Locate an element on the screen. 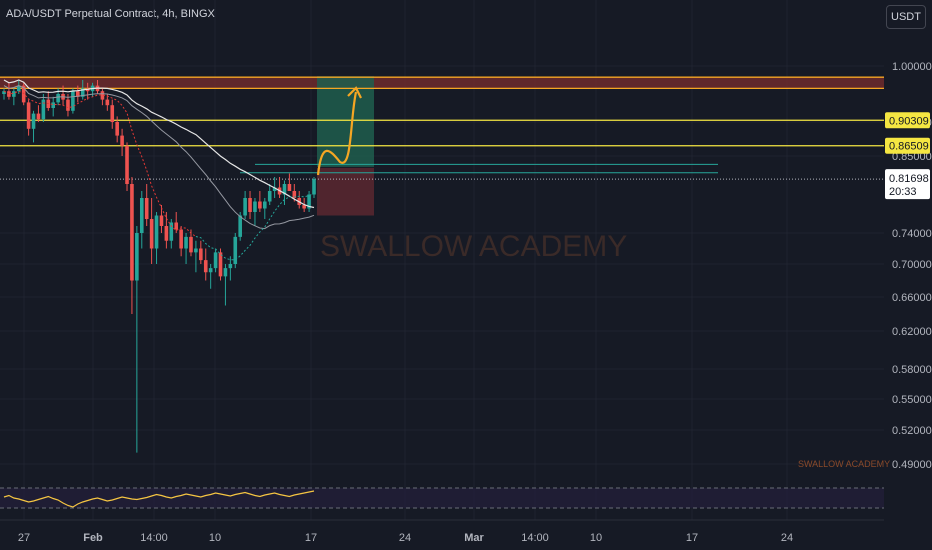 This screenshot has width=932, height=550. current-price-badge is located at coordinates (907, 184).